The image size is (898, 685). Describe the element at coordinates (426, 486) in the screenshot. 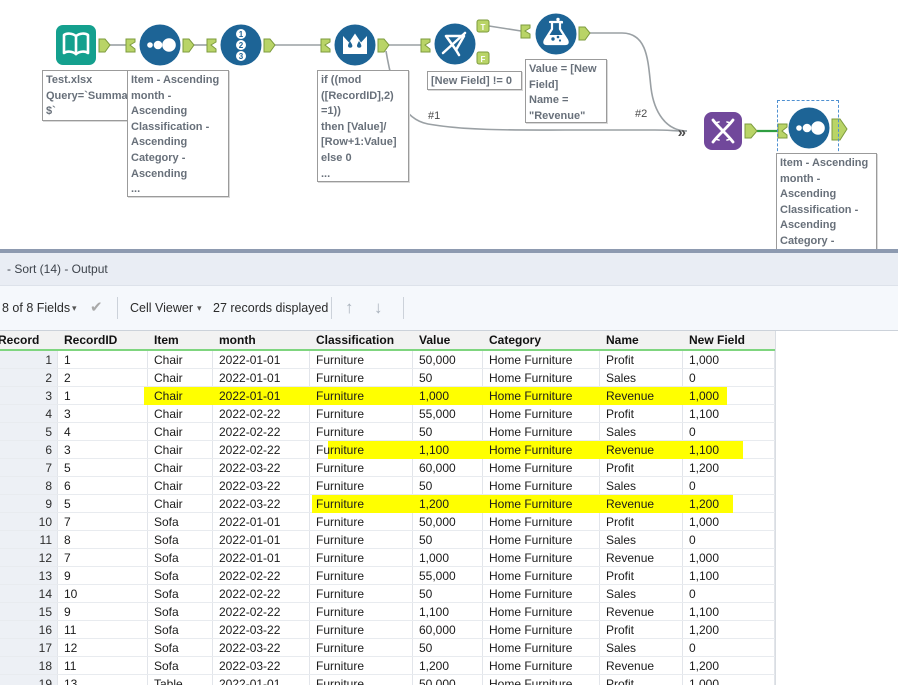

I see `table-cell: 50` at that location.